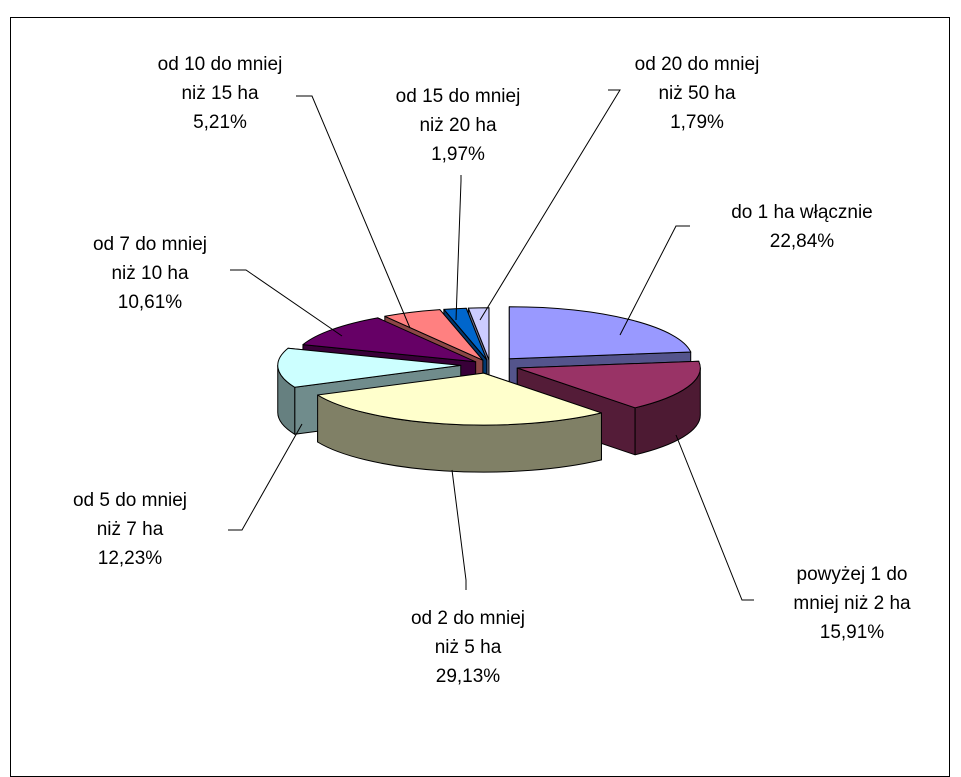  I want to click on slice-label-2: powyżej 1 do mniej niż 2 ha 15,91%, so click(852, 603).